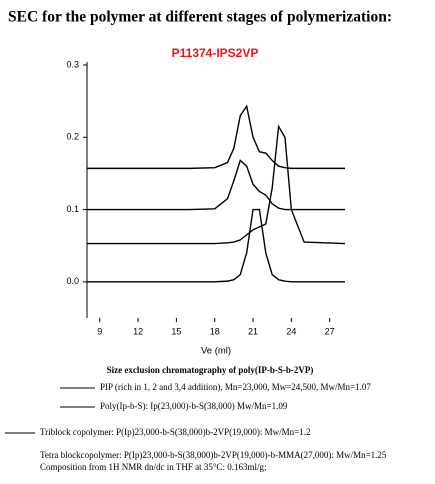 This screenshot has height=484, width=435. What do you see at coordinates (253, 331) in the screenshot?
I see `x-tick-label: 21` at bounding box center [253, 331].